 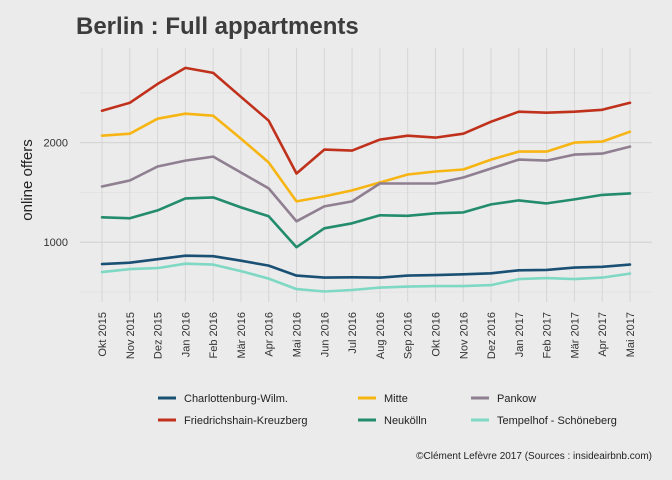 I want to click on chart-title: Berlin : Full appartments, so click(x=217, y=26).